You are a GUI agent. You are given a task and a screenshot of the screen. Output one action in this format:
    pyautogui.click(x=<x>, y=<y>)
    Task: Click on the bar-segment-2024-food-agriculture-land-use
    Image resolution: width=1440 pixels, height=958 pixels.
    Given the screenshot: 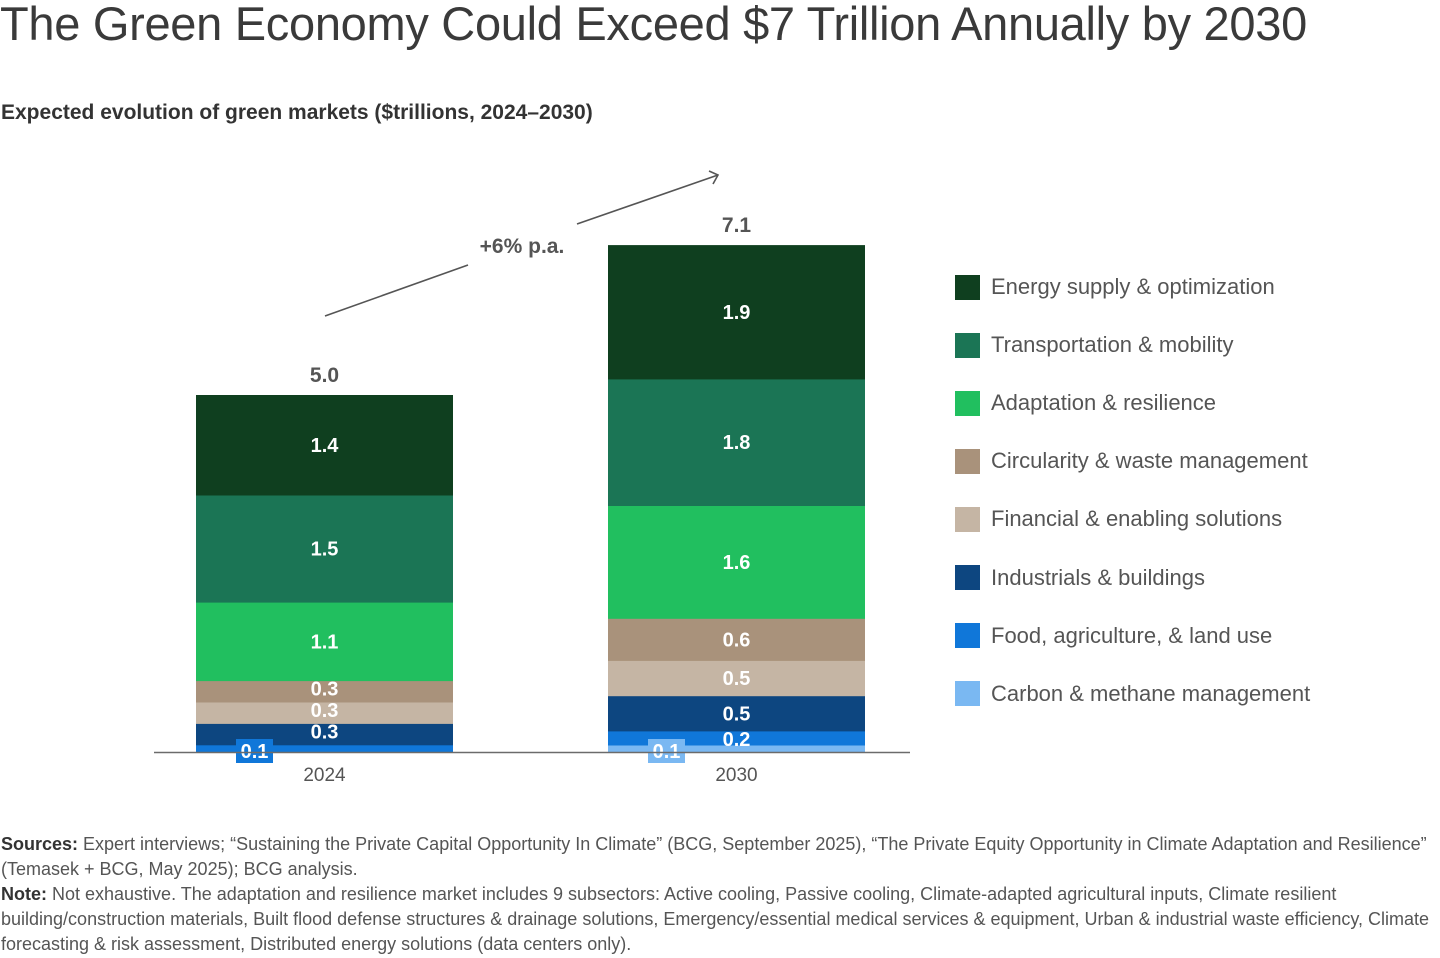 What is the action you would take?
    pyautogui.click(x=324, y=748)
    